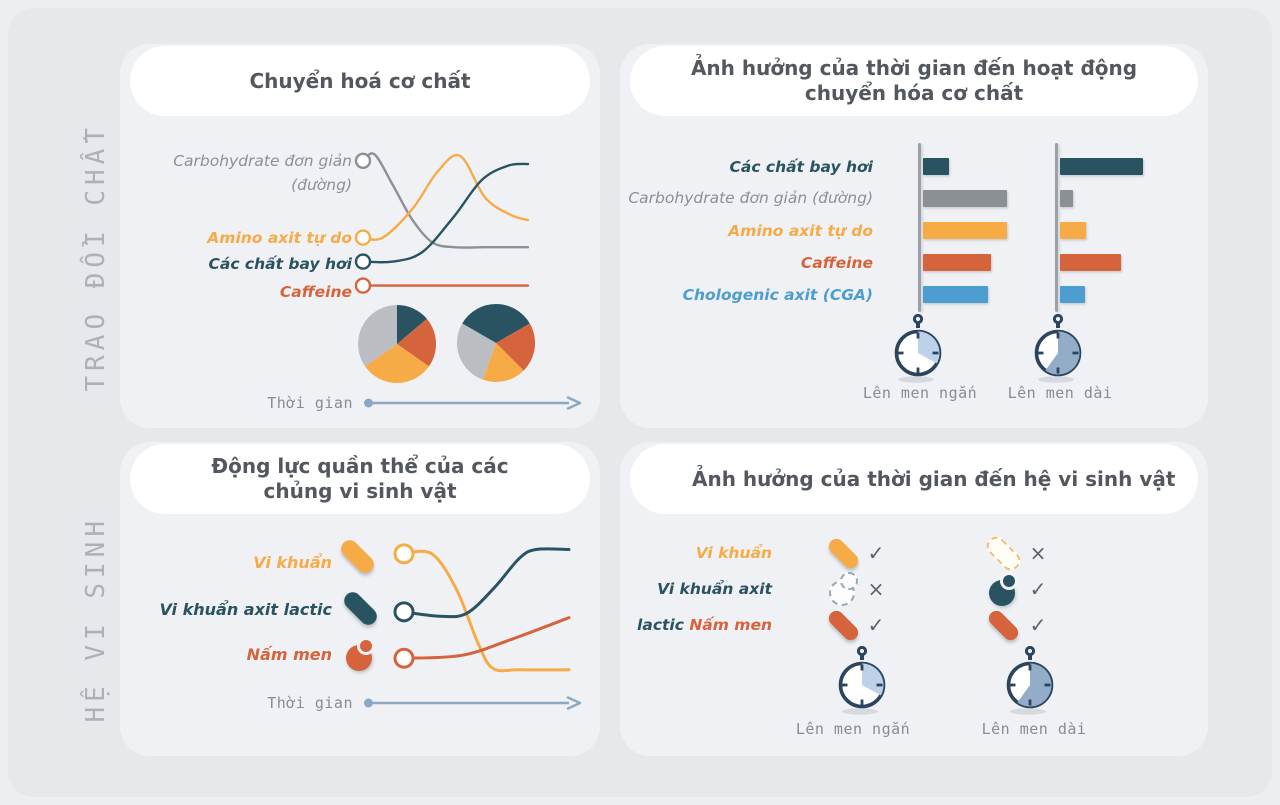 This screenshot has height=805, width=1280. What do you see at coordinates (1056, 227) in the screenshot?
I see `bar-axis-long-fermentation` at bounding box center [1056, 227].